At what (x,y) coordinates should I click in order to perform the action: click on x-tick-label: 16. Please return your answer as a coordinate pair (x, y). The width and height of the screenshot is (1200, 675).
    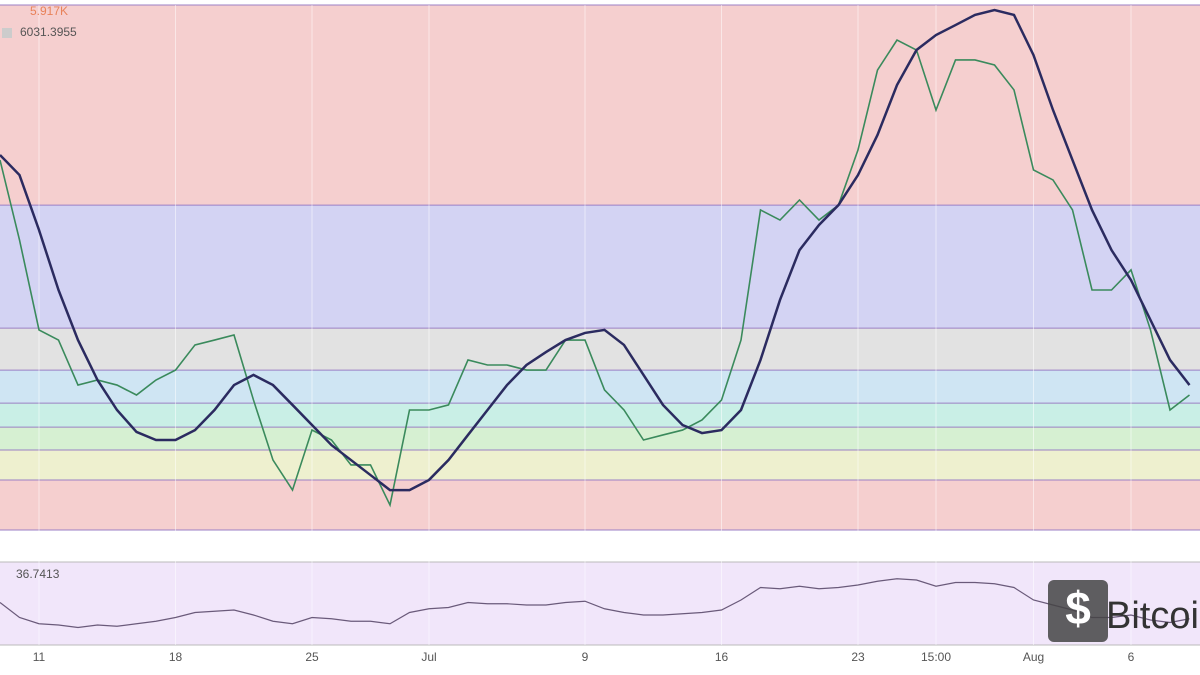
    Looking at the image, I should click on (722, 657).